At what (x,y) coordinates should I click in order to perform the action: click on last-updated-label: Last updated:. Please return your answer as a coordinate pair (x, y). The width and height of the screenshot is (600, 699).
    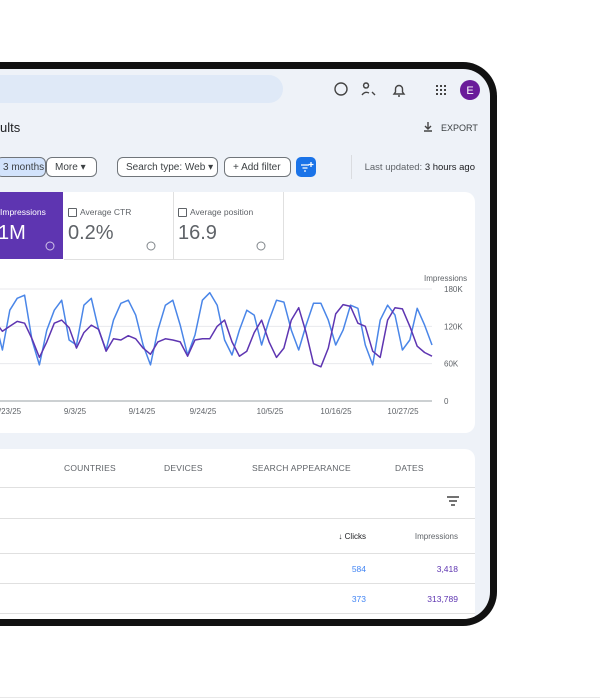
    Looking at the image, I should click on (393, 167).